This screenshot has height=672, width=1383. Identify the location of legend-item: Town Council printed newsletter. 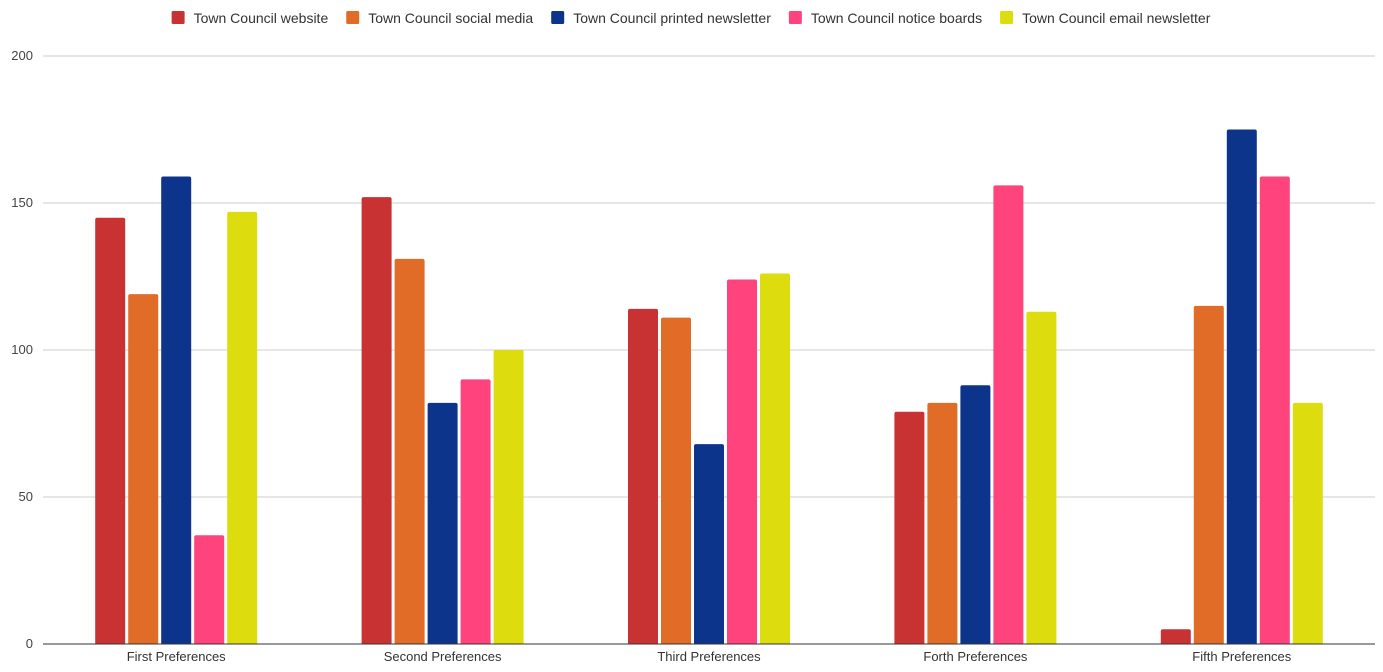
(661, 18).